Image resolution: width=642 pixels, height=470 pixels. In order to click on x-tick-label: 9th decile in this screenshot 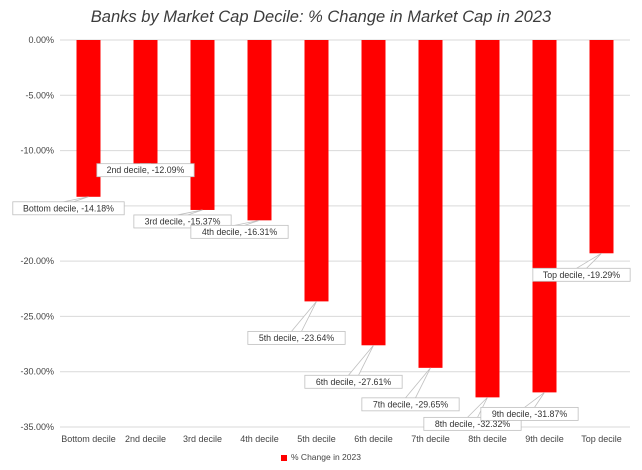, I will do `click(544, 439)`.